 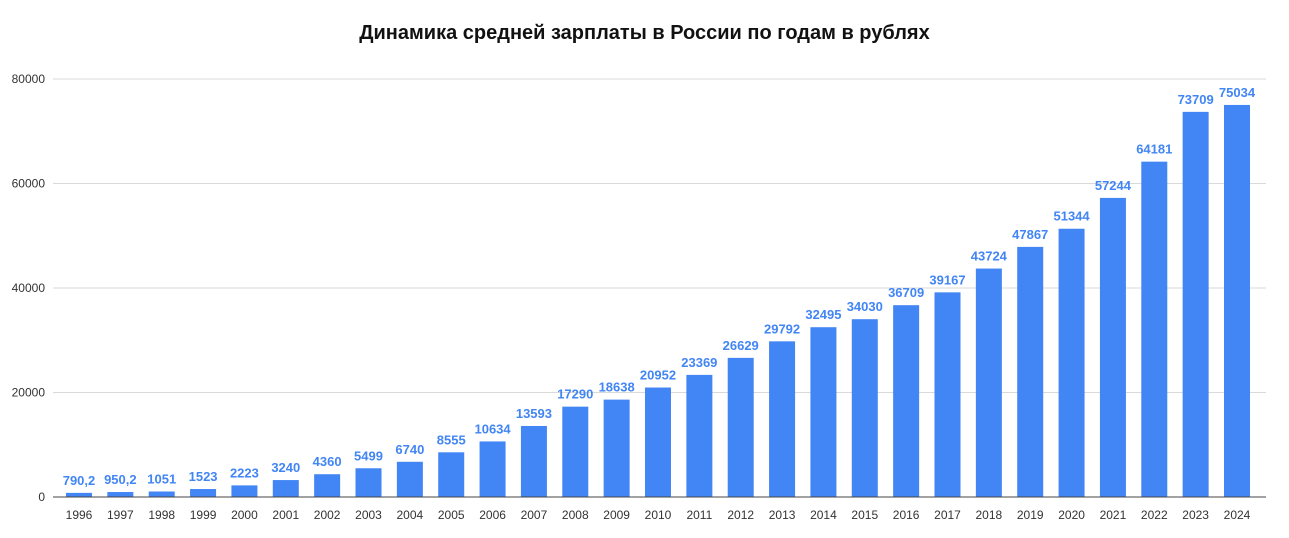 What do you see at coordinates (1113, 515) in the screenshot?
I see `x-tick-label-2021: 2021` at bounding box center [1113, 515].